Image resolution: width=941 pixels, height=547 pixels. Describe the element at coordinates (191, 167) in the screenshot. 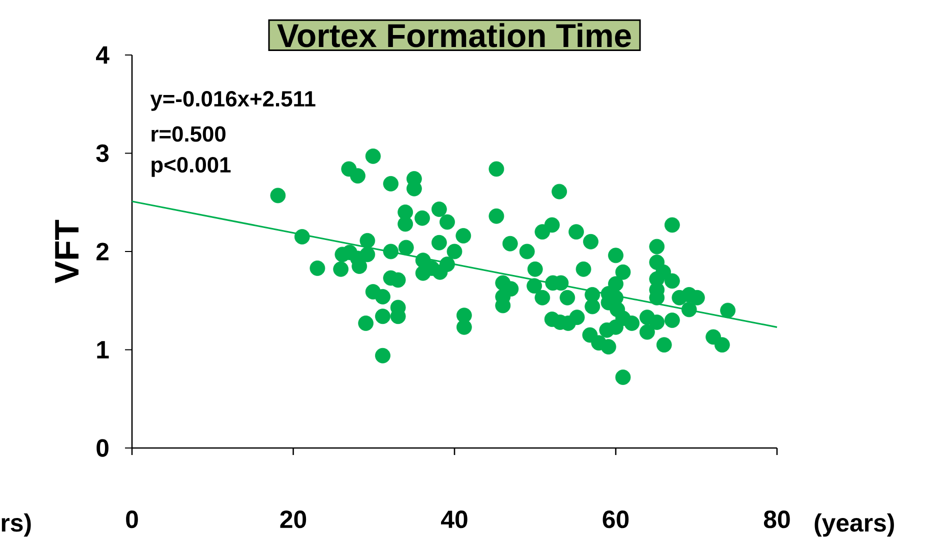

I see `annotation: p<0.001` at that location.